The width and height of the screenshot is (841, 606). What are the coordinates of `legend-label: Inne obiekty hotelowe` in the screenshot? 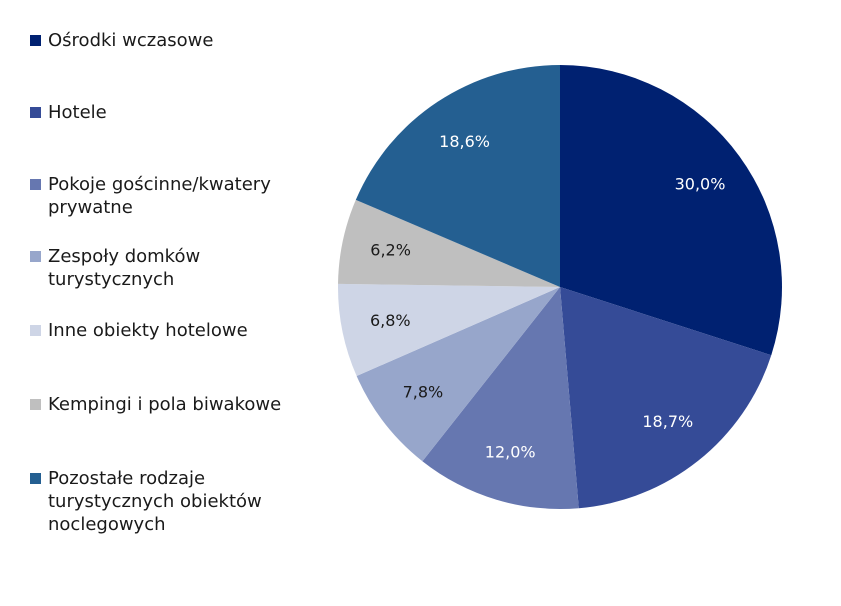 It's located at (148, 330).